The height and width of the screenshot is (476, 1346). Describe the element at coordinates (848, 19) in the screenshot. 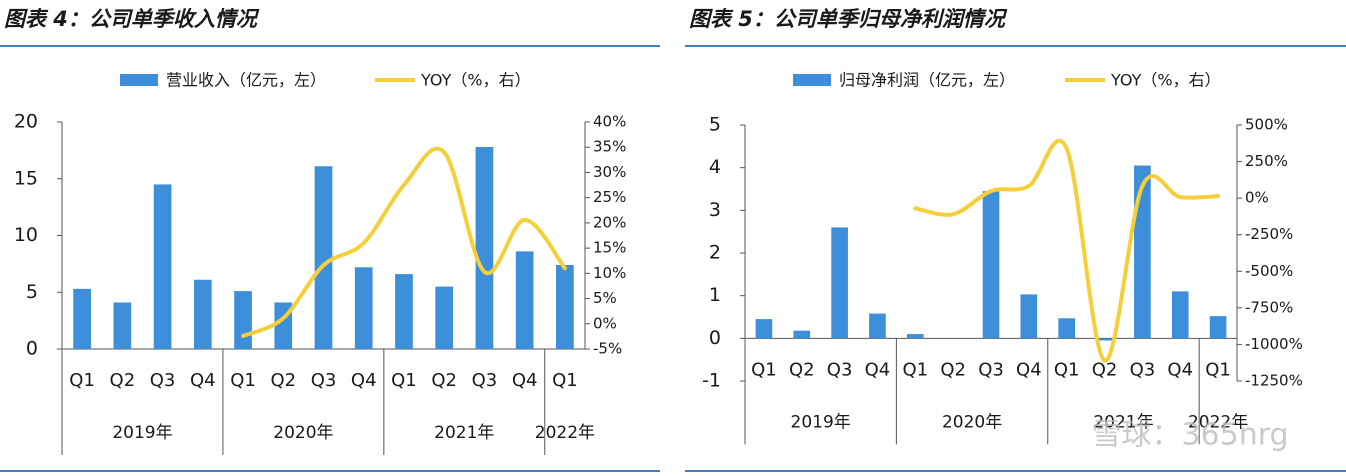

I see `chart-title: 图表 5：公司单季归母净利润情况` at that location.